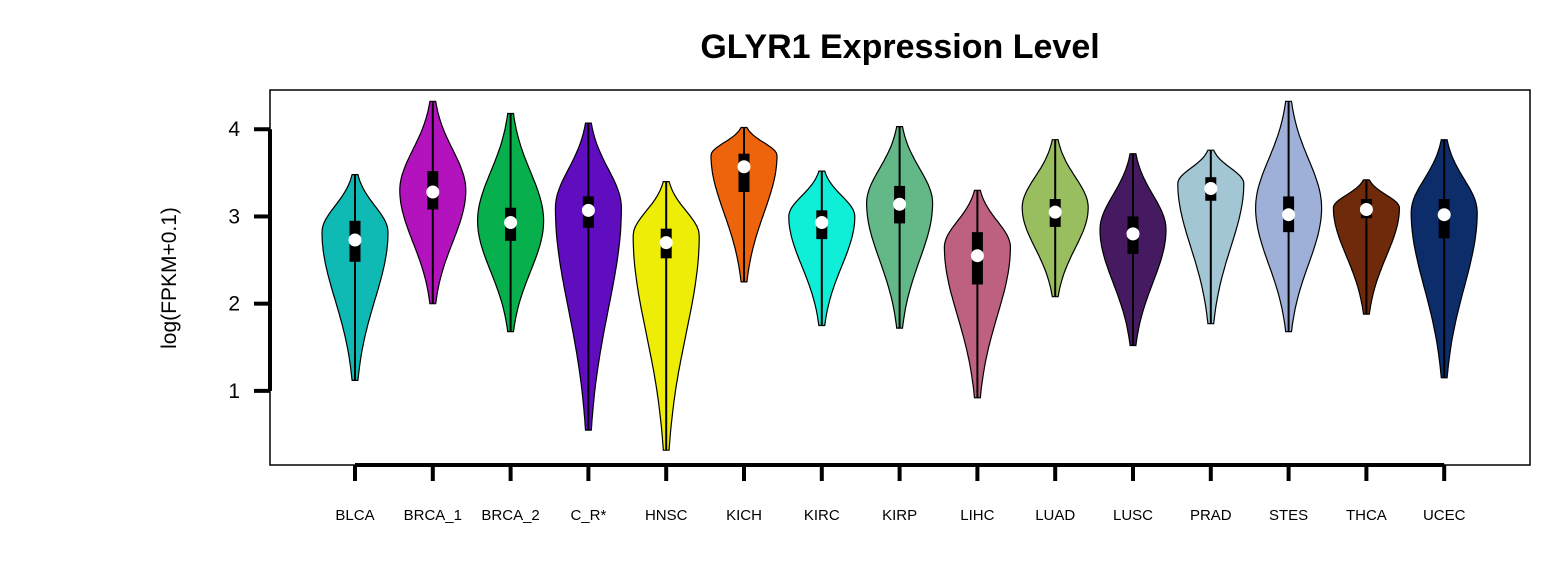 This screenshot has height=586, width=1560. I want to click on x-tick-label: BRCA_1, so click(433, 515).